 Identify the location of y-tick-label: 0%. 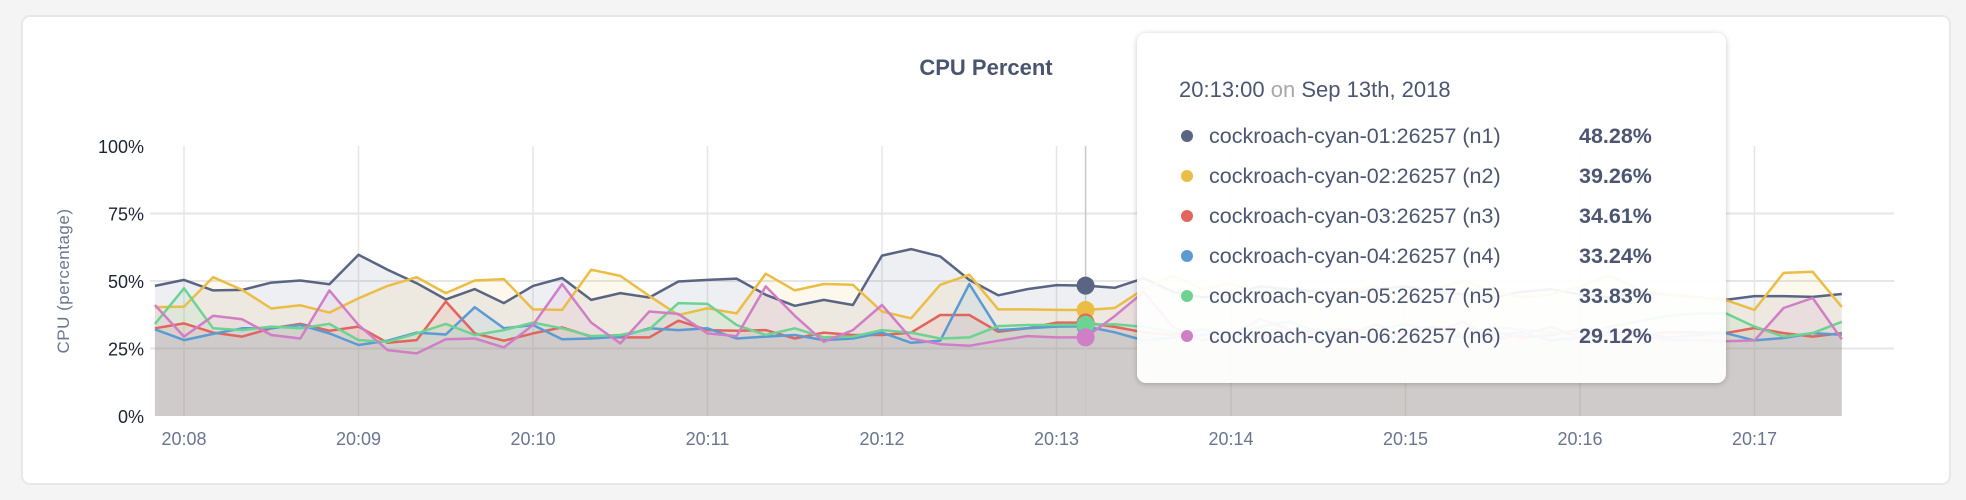
(131, 417).